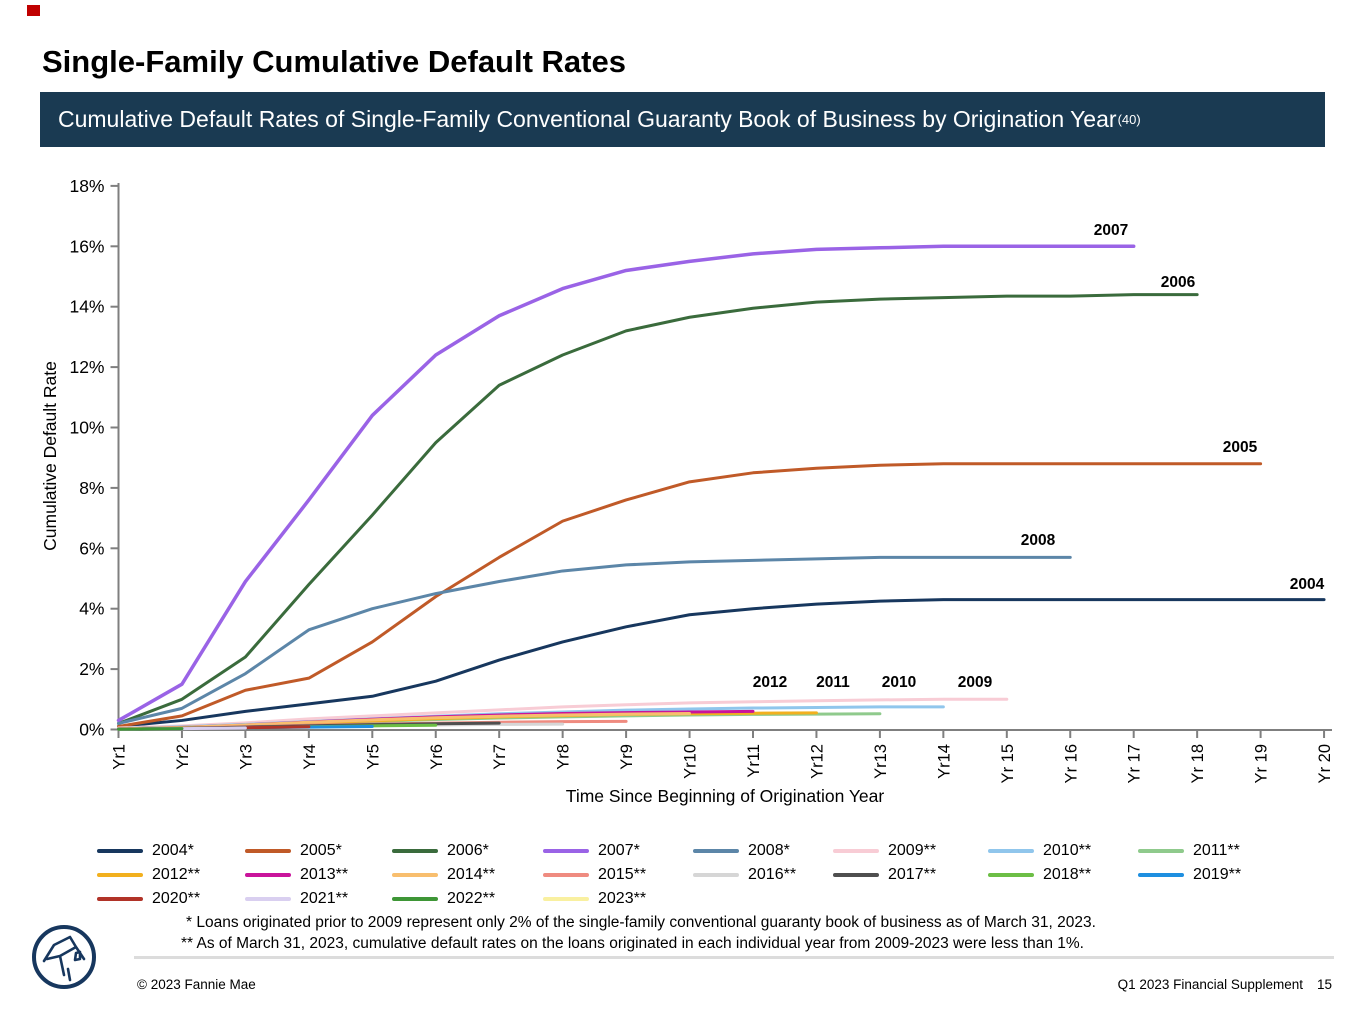 The width and height of the screenshot is (1365, 1024). I want to click on legend-swatch-2009, so click(856, 851).